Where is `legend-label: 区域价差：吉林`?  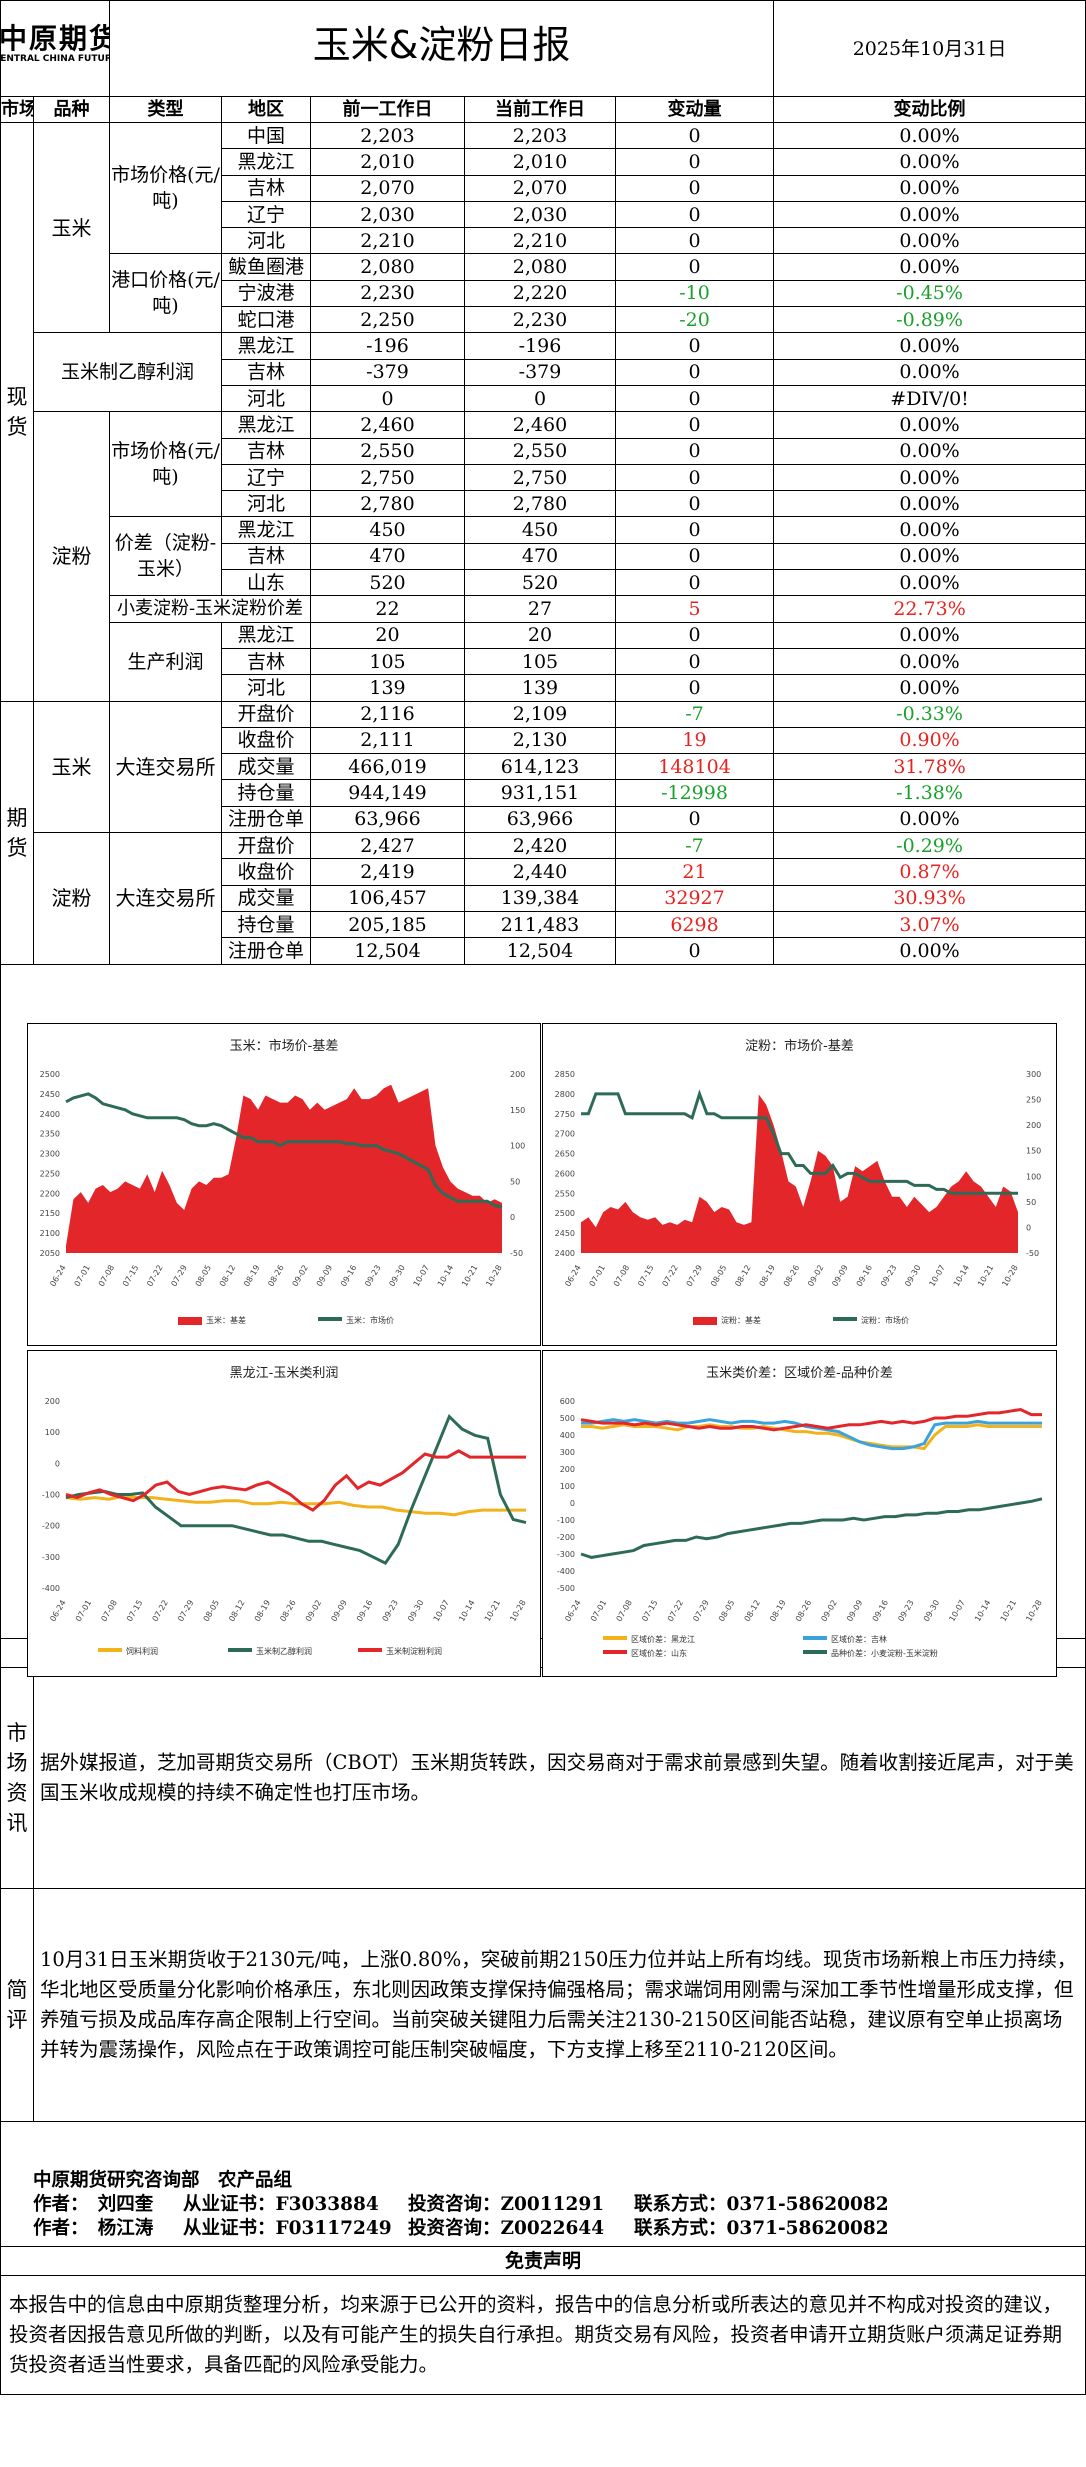
legend-label: 区域价差：吉林 is located at coordinates (859, 1639).